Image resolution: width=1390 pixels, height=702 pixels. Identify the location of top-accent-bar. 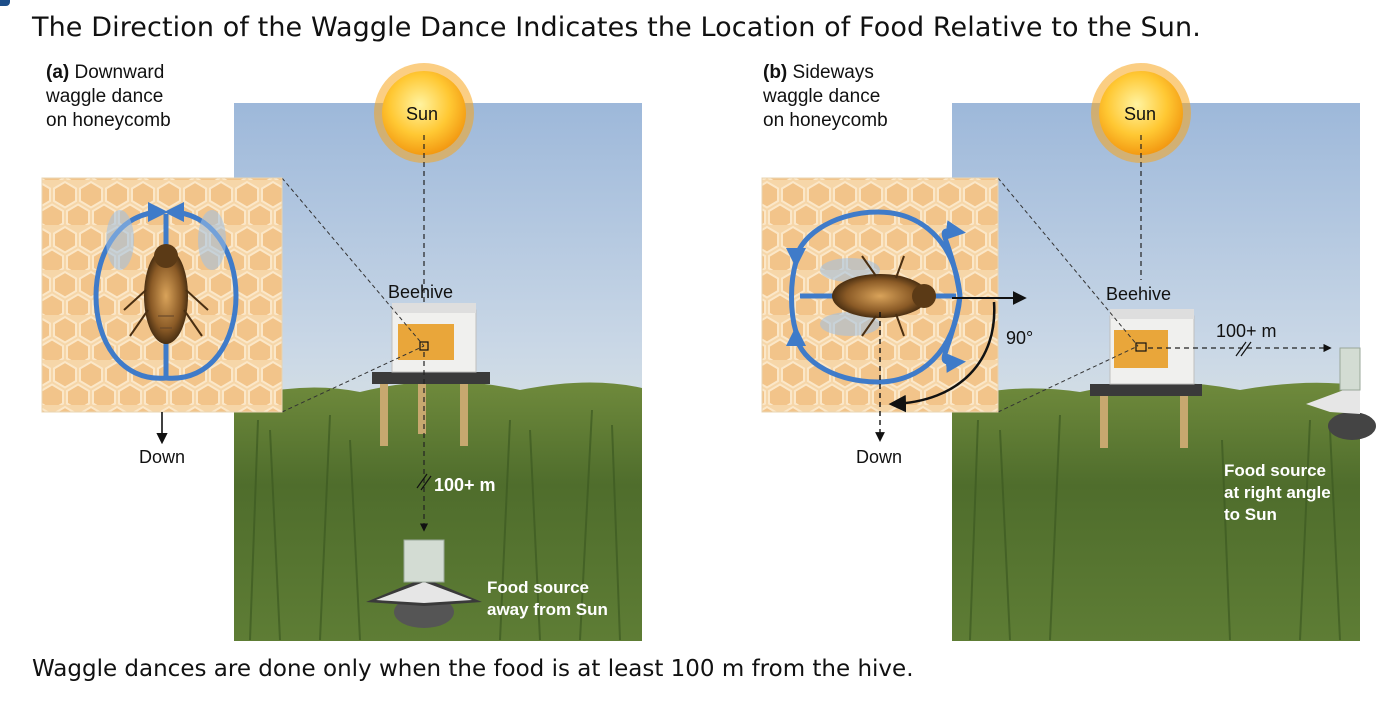
(5, 3).